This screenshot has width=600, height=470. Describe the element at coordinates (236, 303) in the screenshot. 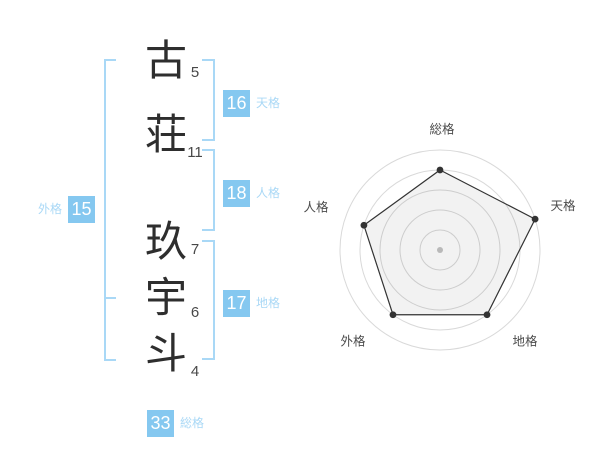

I see `chikaku-value-badge: 17` at that location.